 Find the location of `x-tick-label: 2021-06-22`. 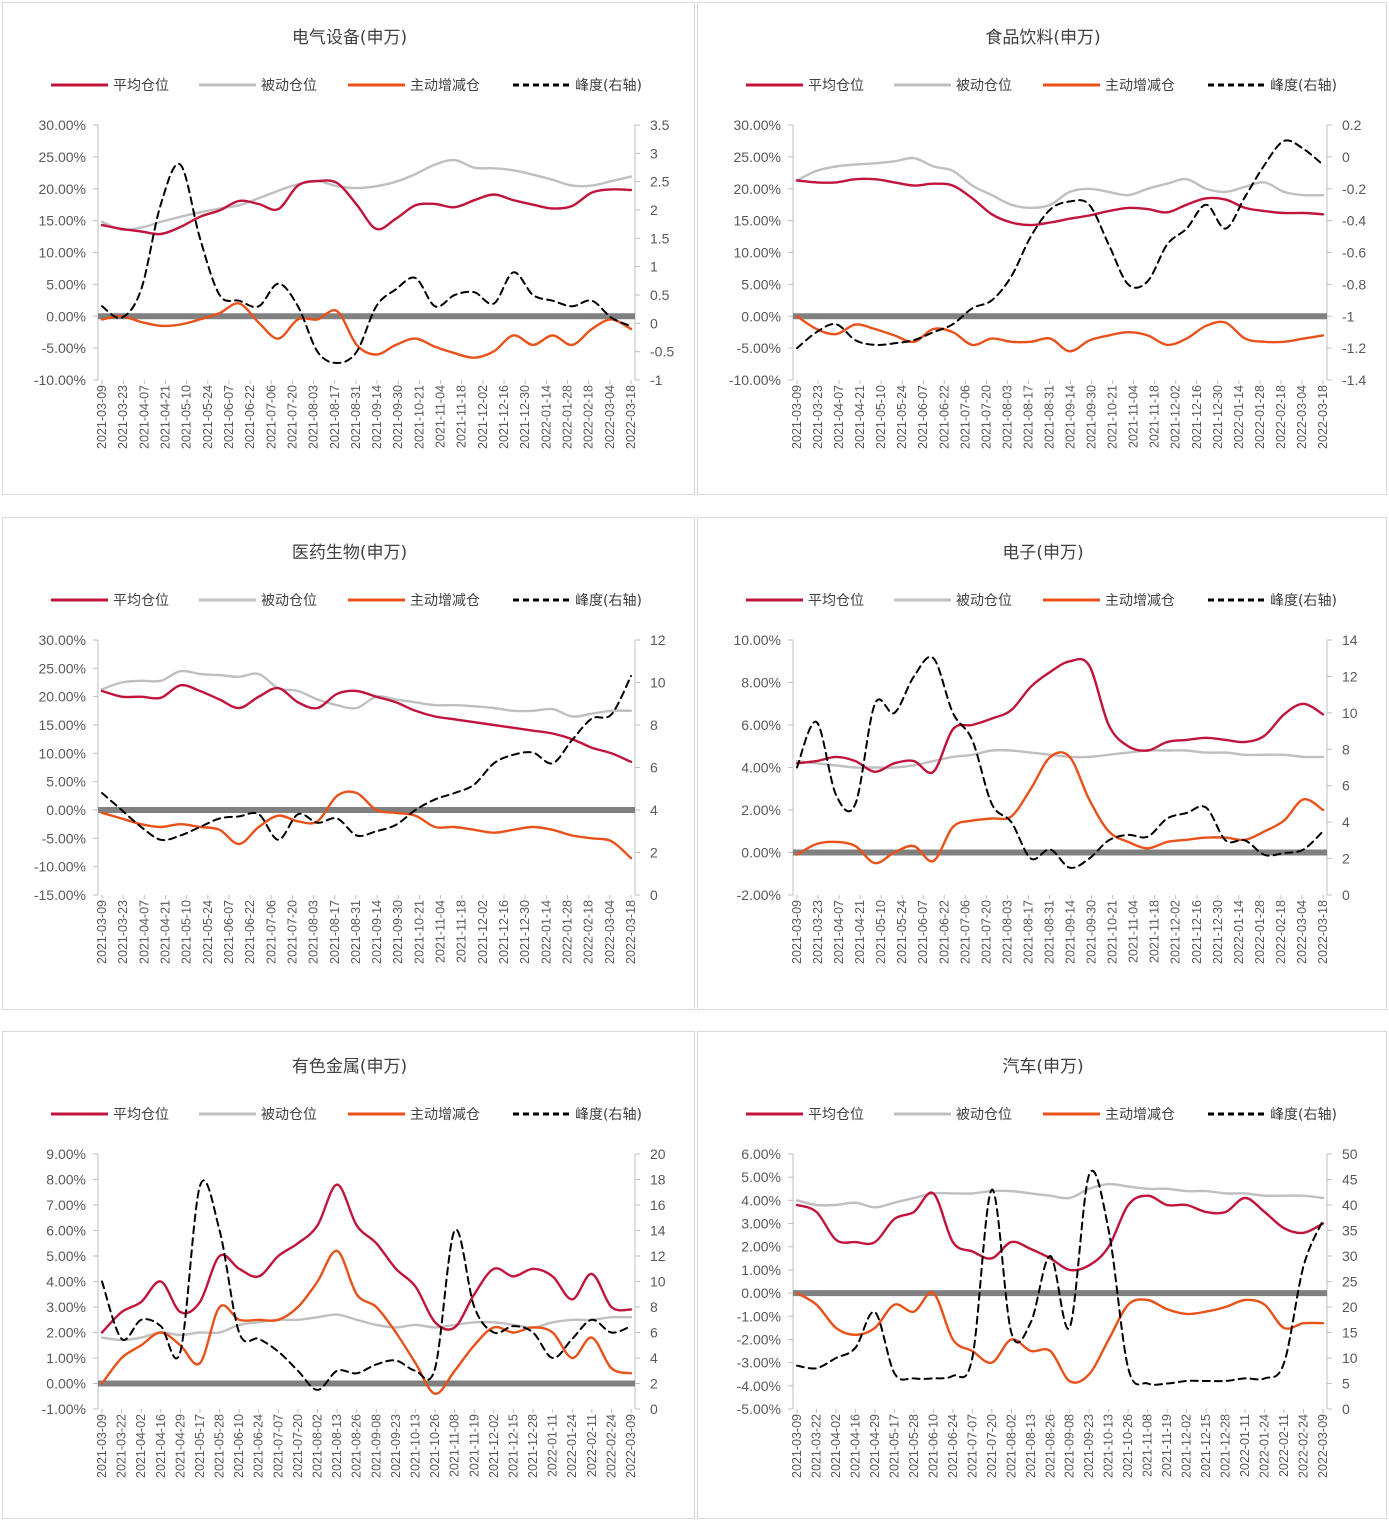

x-tick-label: 2021-06-22 is located at coordinates (944, 932).